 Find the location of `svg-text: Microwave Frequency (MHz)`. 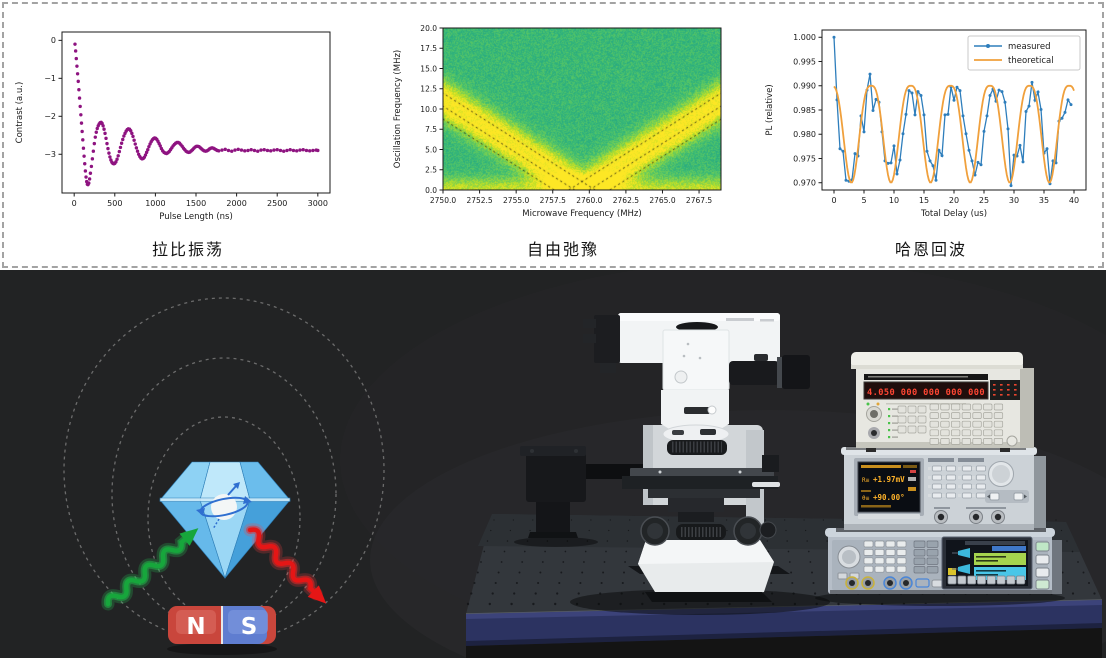

svg-text: Microwave Frequency (MHz) is located at coordinates (581, 214).